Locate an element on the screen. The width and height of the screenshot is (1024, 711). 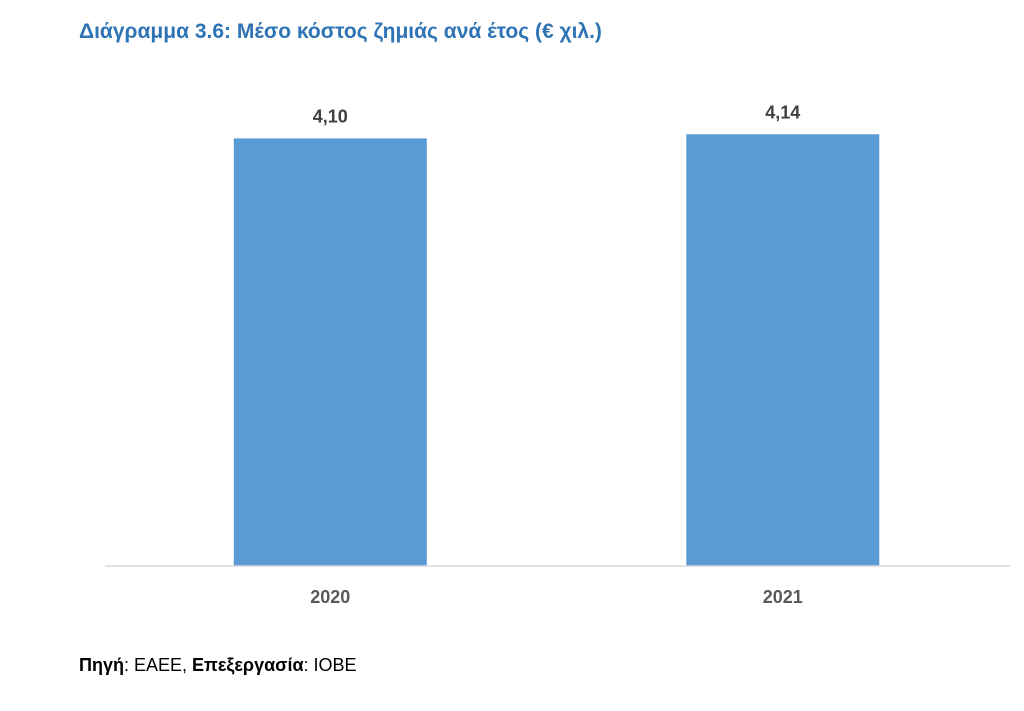
source-label: Πηγή is located at coordinates (101, 665).